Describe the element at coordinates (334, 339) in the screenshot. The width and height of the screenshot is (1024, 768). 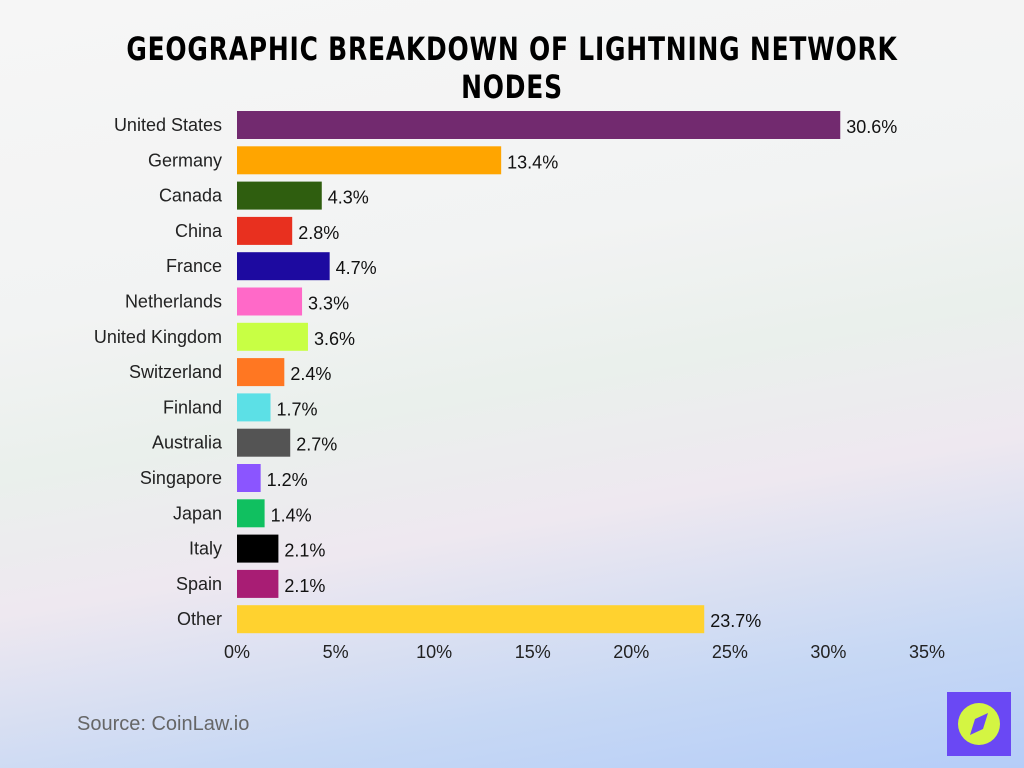
I see `data-label: 3.6%` at that location.